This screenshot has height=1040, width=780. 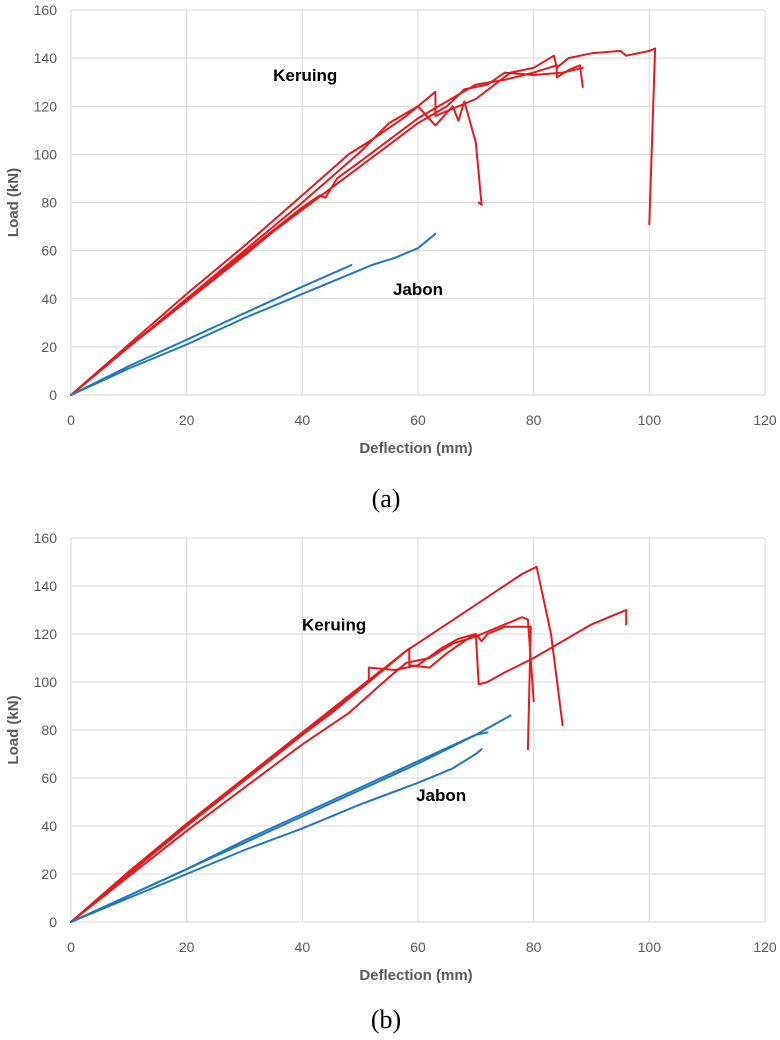 I want to click on figure-caption: (a), so click(x=386, y=498).